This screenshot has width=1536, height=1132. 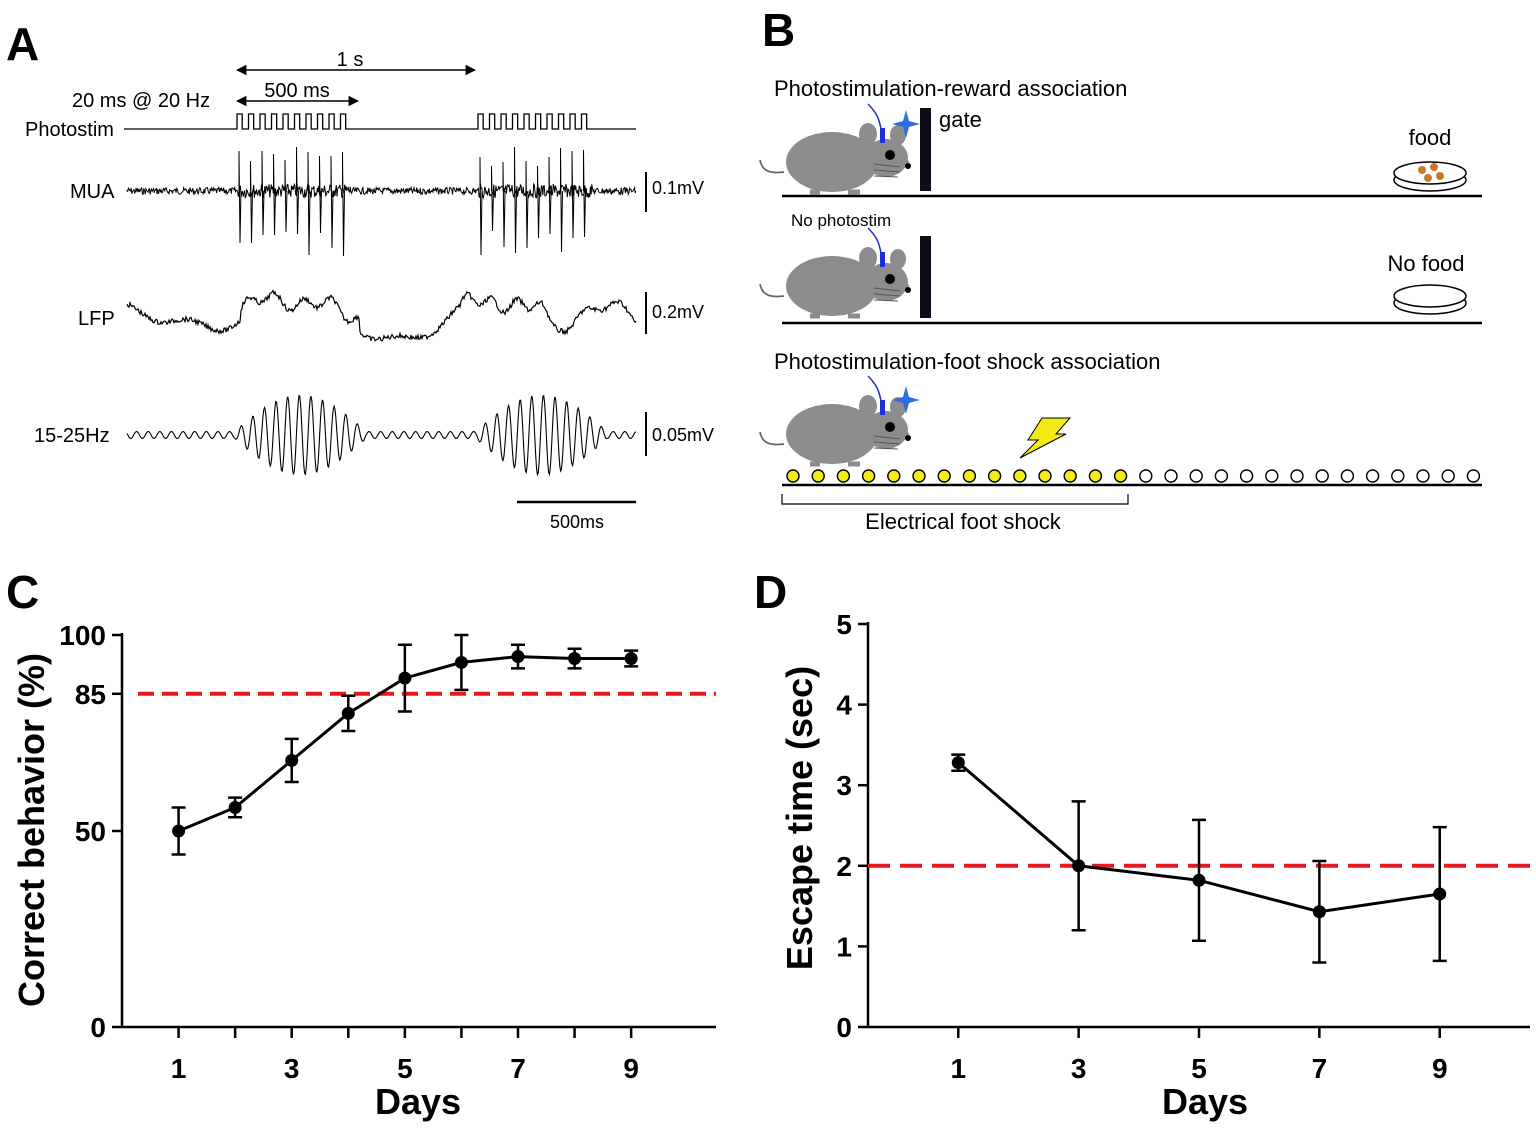 I want to click on mouse-no-photostim, so click(x=835, y=272).